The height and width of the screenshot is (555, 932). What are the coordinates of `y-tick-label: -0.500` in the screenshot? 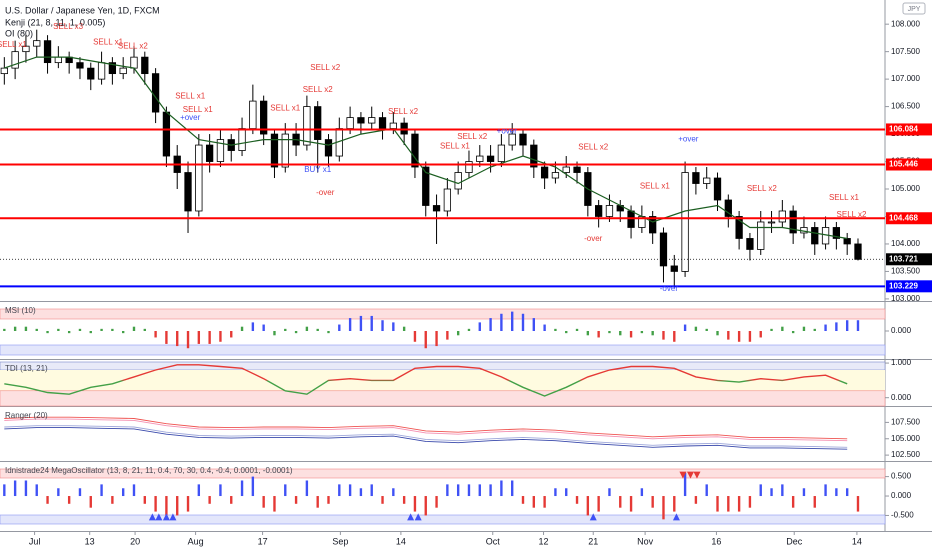 It's located at (902, 515).